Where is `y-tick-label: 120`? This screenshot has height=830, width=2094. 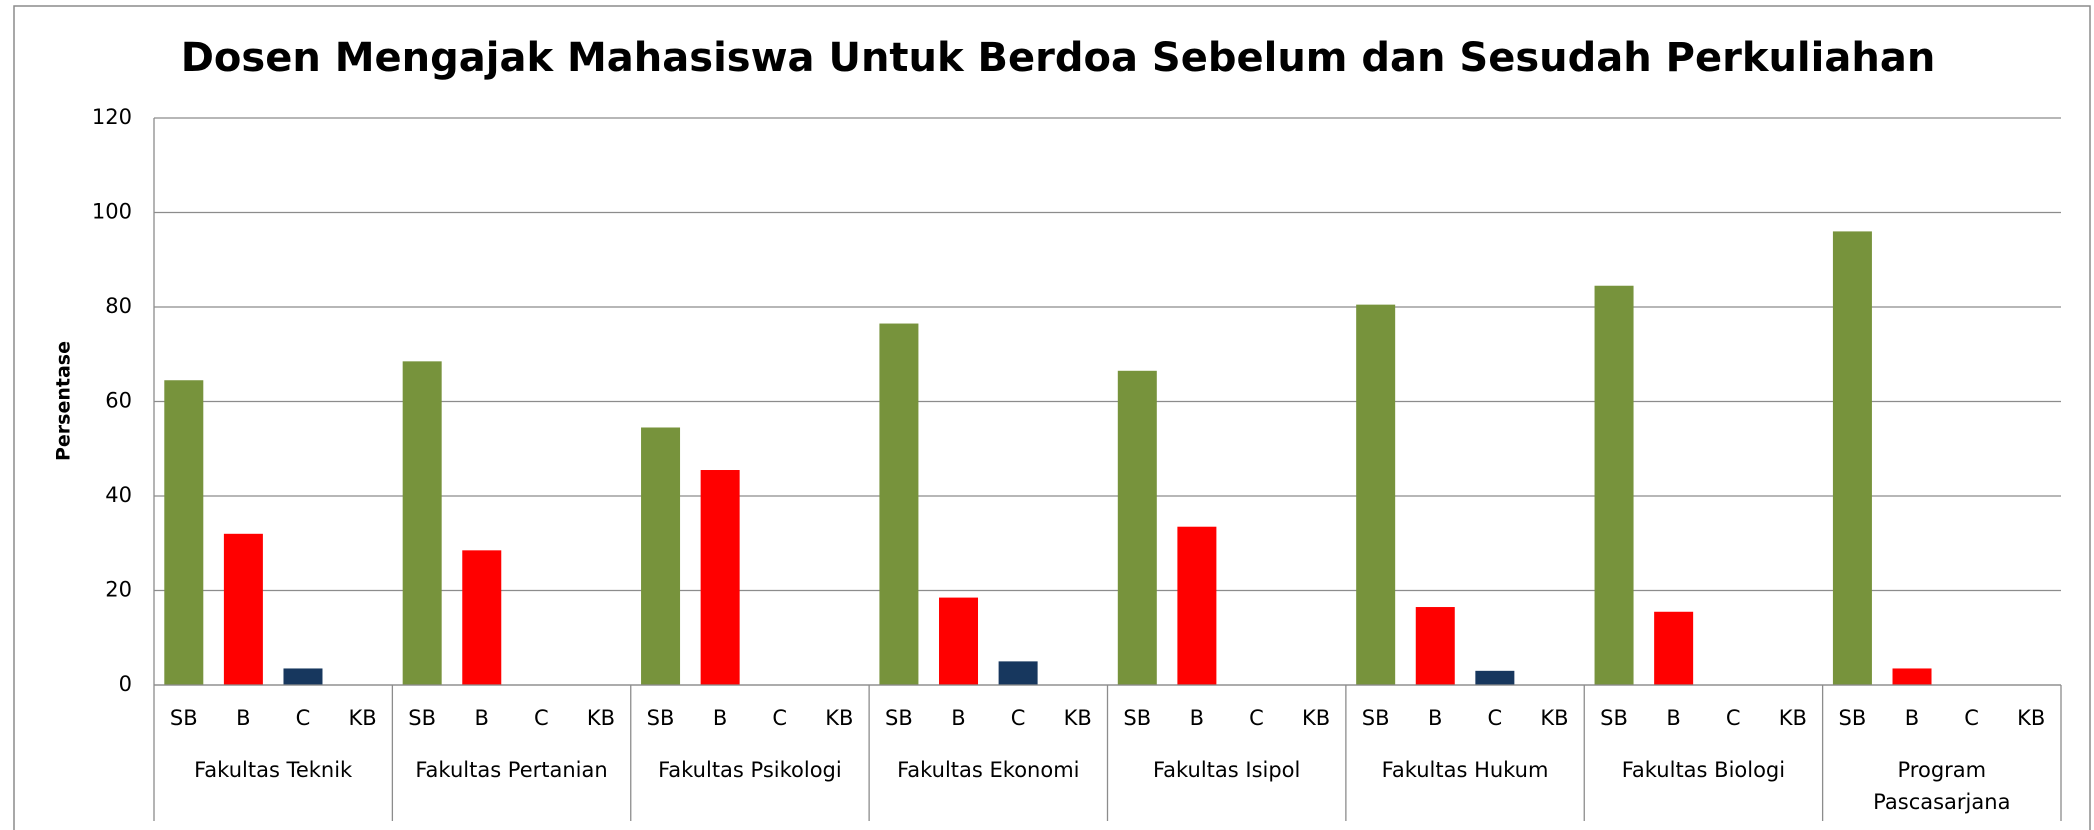 y-tick-label: 120 is located at coordinates (112, 117).